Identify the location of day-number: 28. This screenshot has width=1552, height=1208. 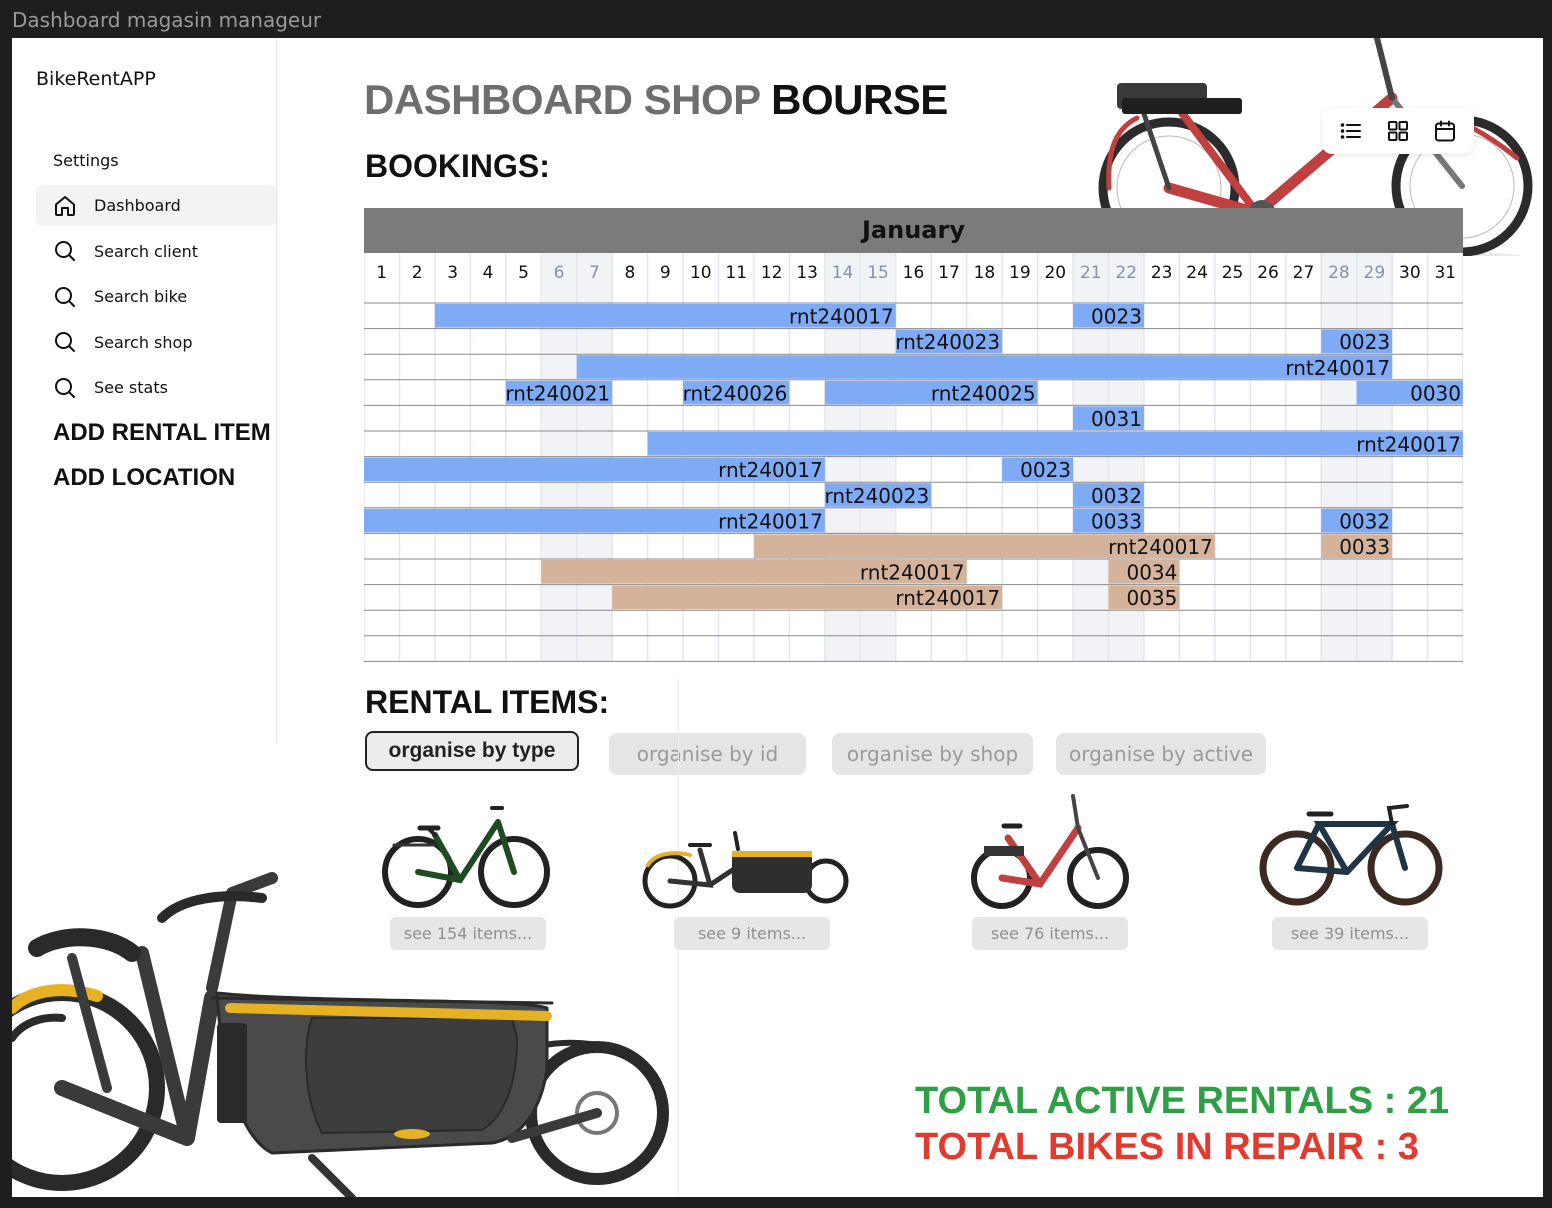
(1339, 273).